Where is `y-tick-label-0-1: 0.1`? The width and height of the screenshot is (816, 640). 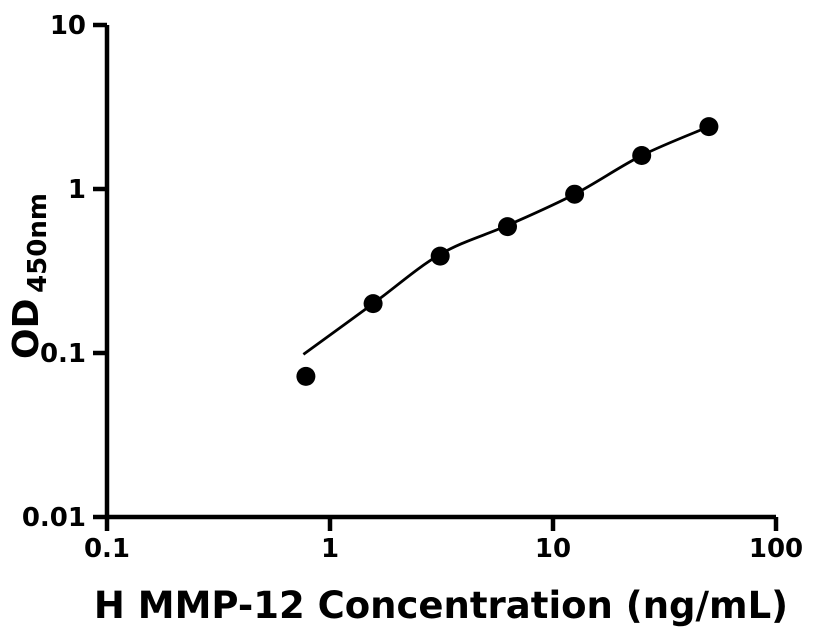
y-tick-label-0-1: 0.1 is located at coordinates (63, 354).